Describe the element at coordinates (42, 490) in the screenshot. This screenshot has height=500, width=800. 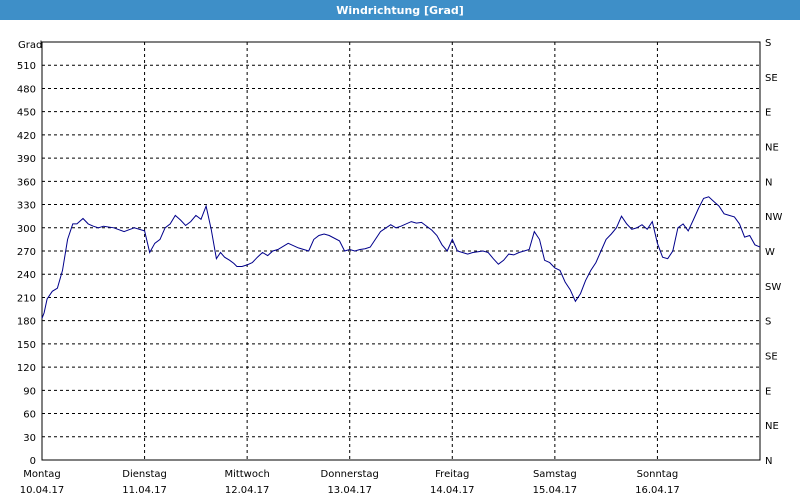
I see `x-tick-date: 10.04.17` at that location.